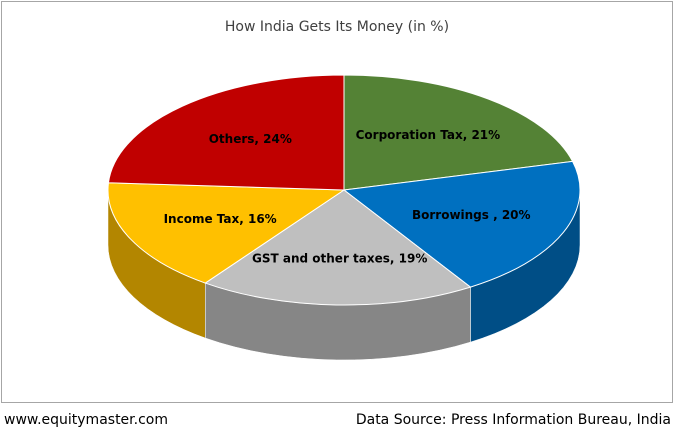  Describe the element at coordinates (337, 27) in the screenshot. I see `chart-title: How India Gets Its Money (in %)` at that location.